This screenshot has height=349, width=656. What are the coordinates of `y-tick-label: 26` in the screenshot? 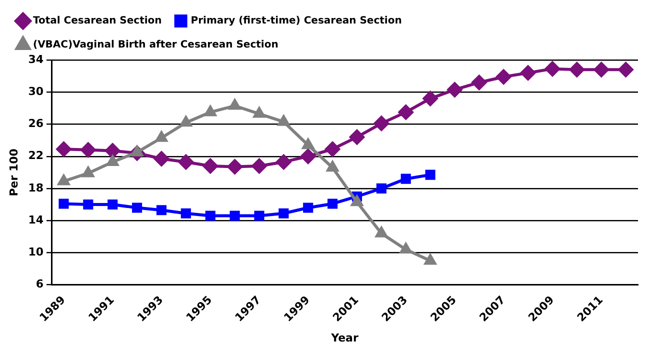 It's located at (36, 123).